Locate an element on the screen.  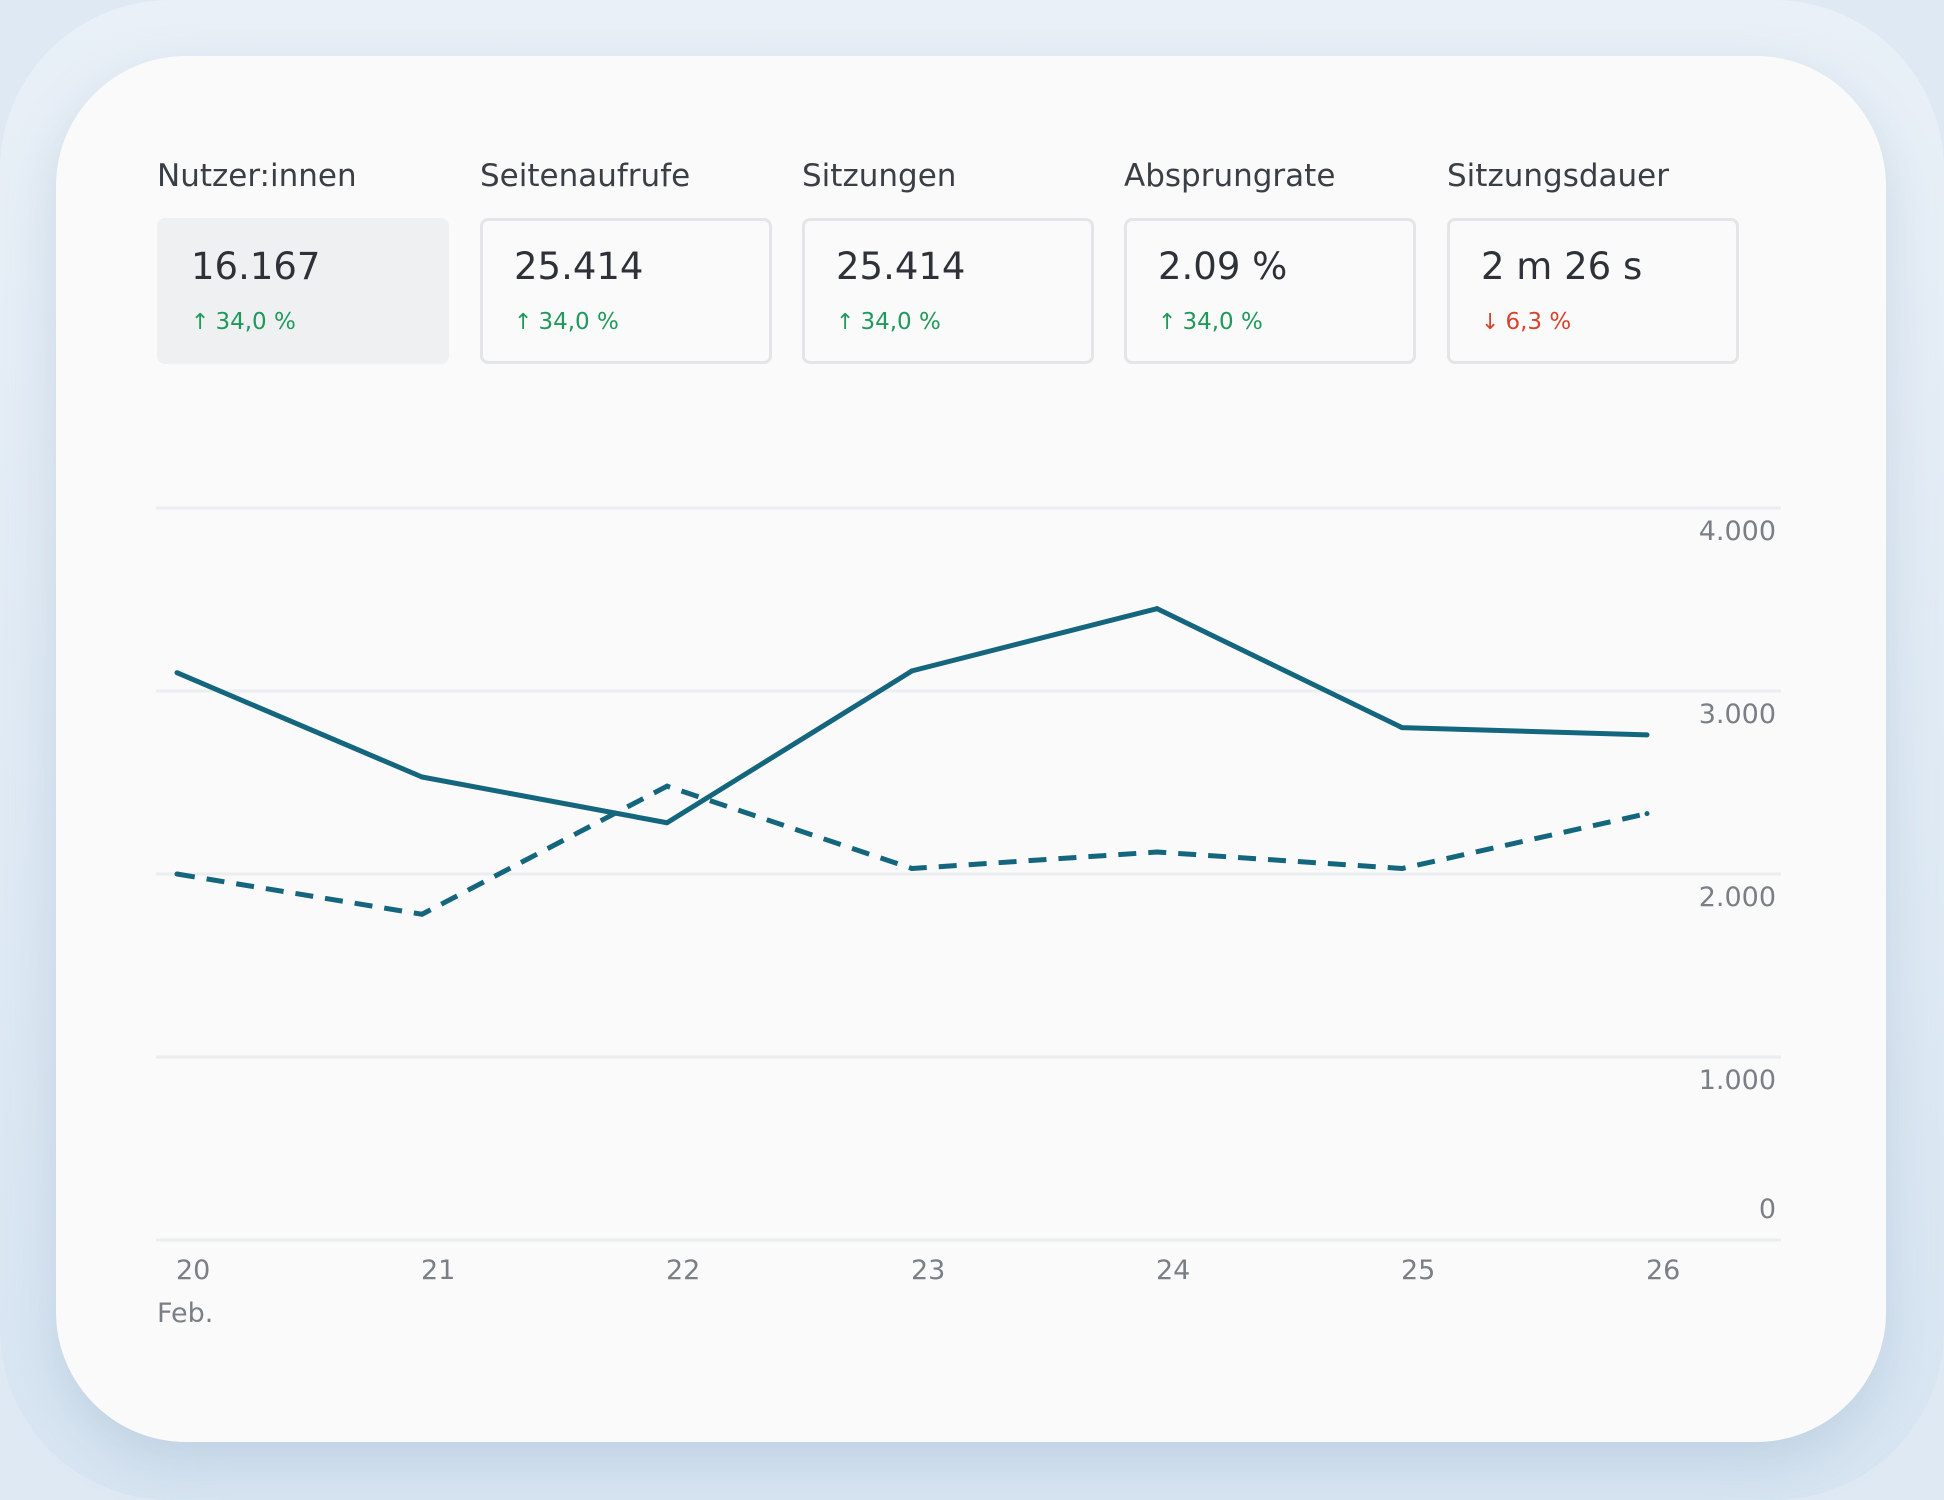
metric-tile-3: Absprungrate 2.09 % ↑ 34,0 % is located at coordinates (1270, 260).